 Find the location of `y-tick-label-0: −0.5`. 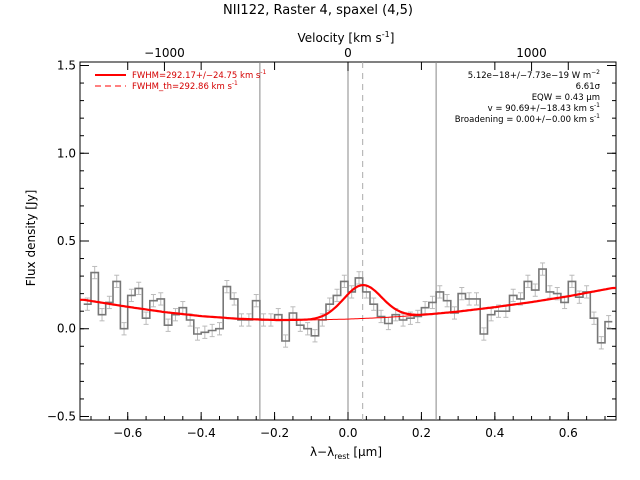

y-tick-label-0: −0.5 is located at coordinates (61, 416).